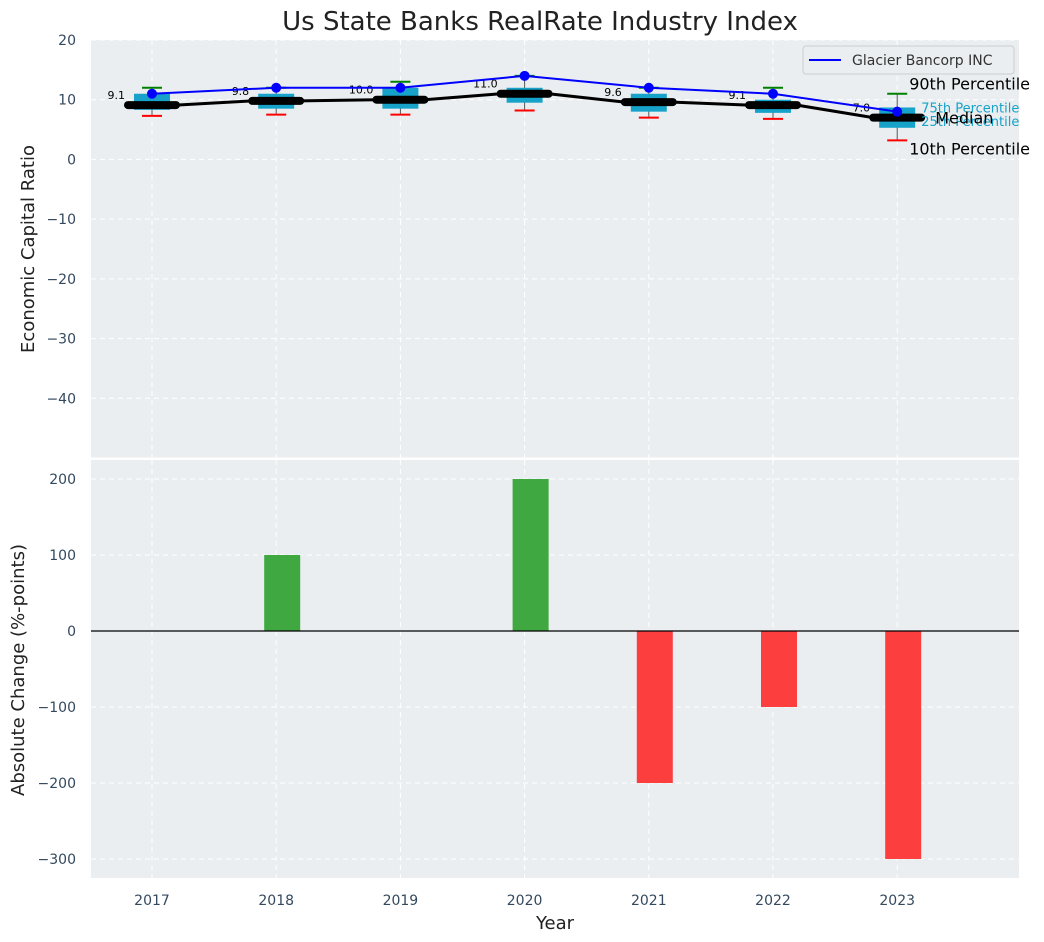 The width and height of the screenshot is (1044, 942). Describe the element at coordinates (964, 118) in the screenshot. I see `annotation-median: Median` at that location.